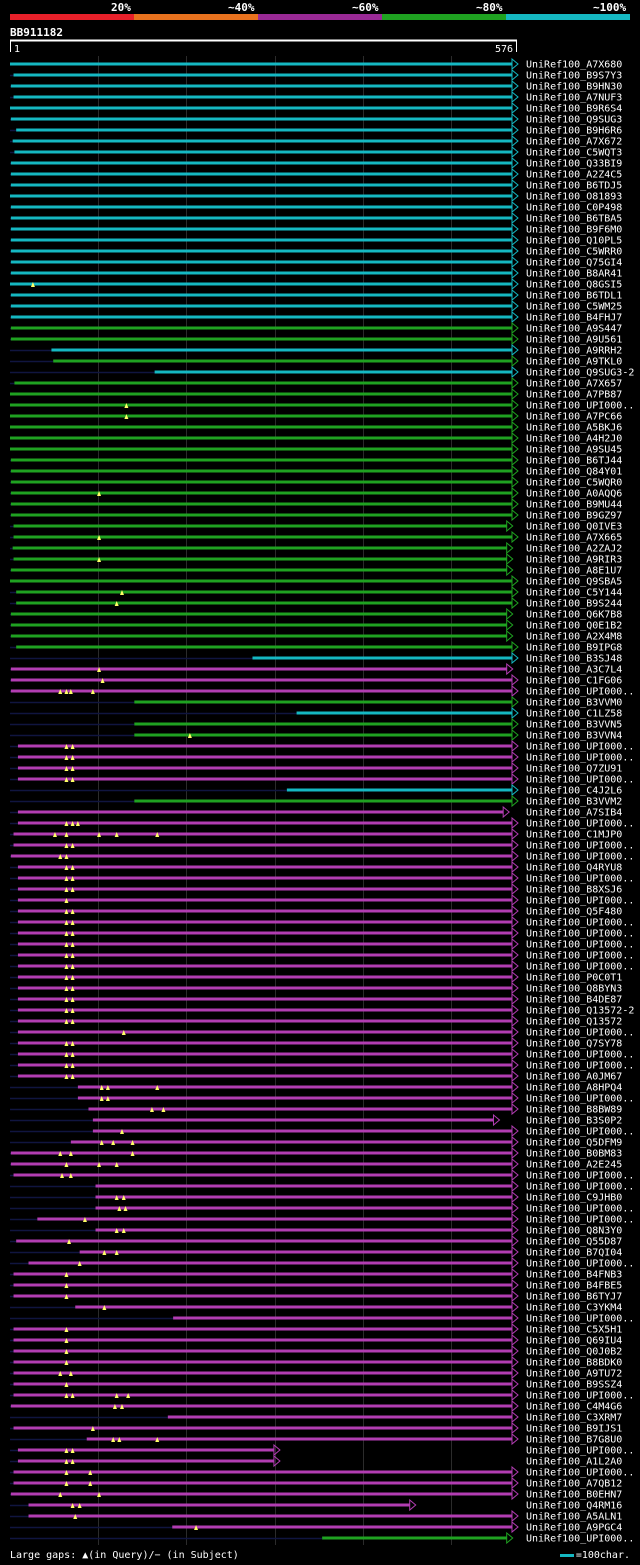 The height and width of the screenshot is (1565, 640). I want to click on hit-row: UniRef100_B9S7Y3, so click(316, 75).